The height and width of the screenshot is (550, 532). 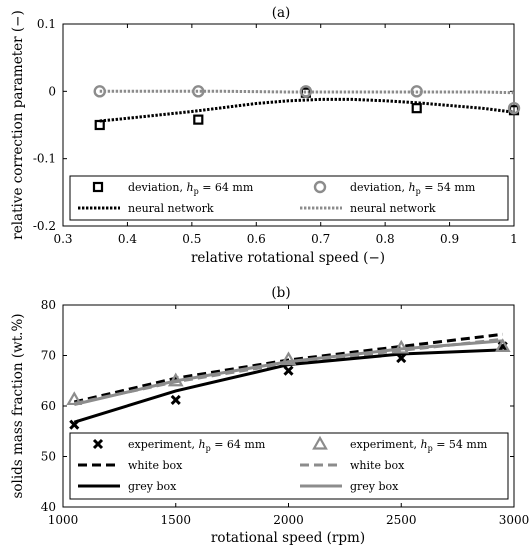 I want to click on x-tick-label: 0.3, so click(x=62, y=239).